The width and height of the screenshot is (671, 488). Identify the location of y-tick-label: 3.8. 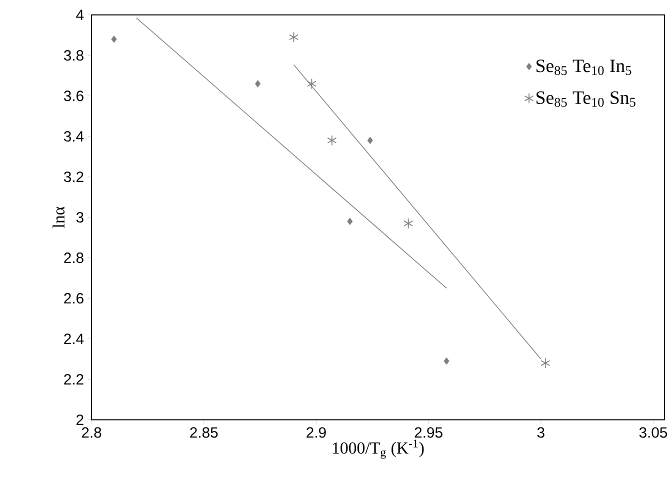
(74, 55).